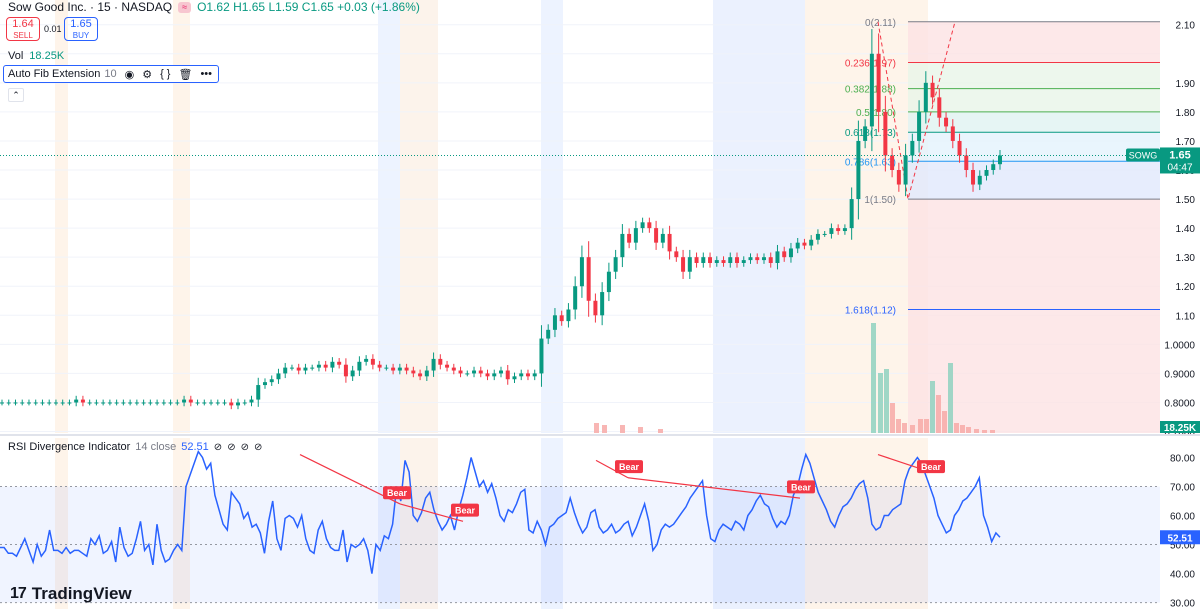 Image resolution: width=1200 pixels, height=609 pixels. Describe the element at coordinates (1182, 458) in the screenshot. I see `rsi-tick-label: 80.00` at that location.